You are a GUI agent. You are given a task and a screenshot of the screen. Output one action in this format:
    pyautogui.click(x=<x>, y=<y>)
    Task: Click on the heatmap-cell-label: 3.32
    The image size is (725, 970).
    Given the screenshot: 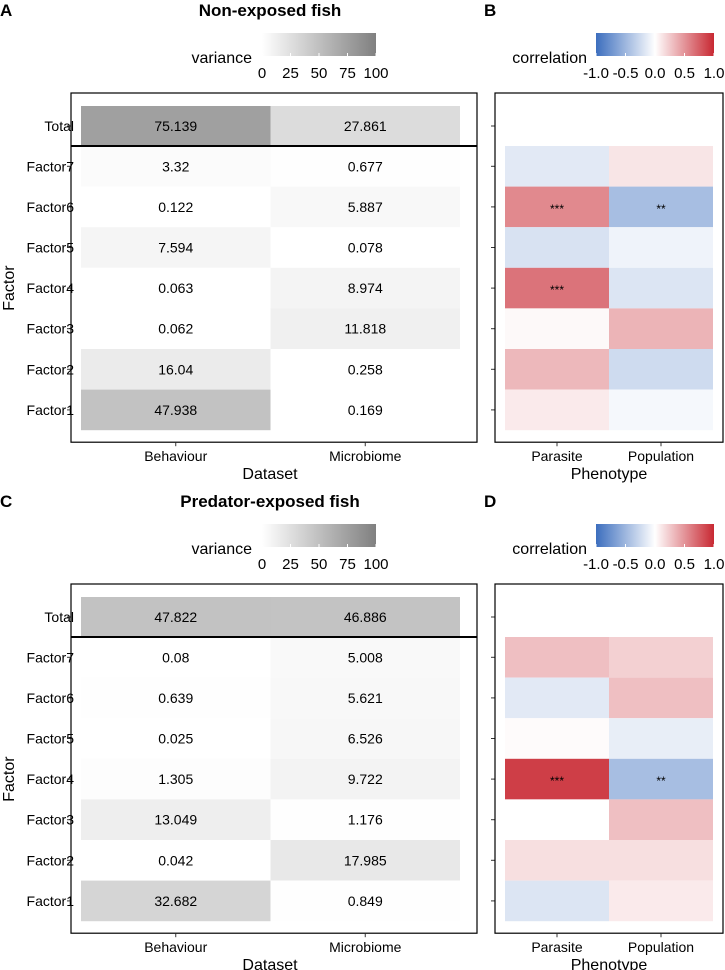 What is the action you would take?
    pyautogui.click(x=175, y=166)
    